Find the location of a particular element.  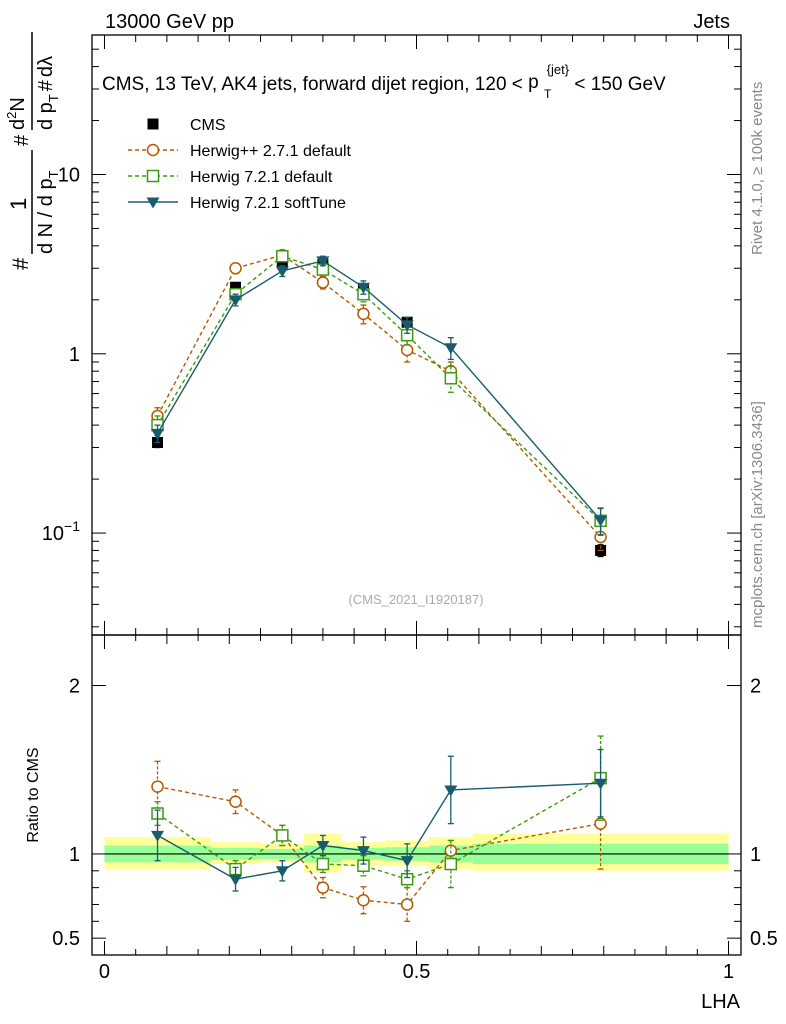

ylabel-numerator-sup: 2 is located at coordinates (11, 115).